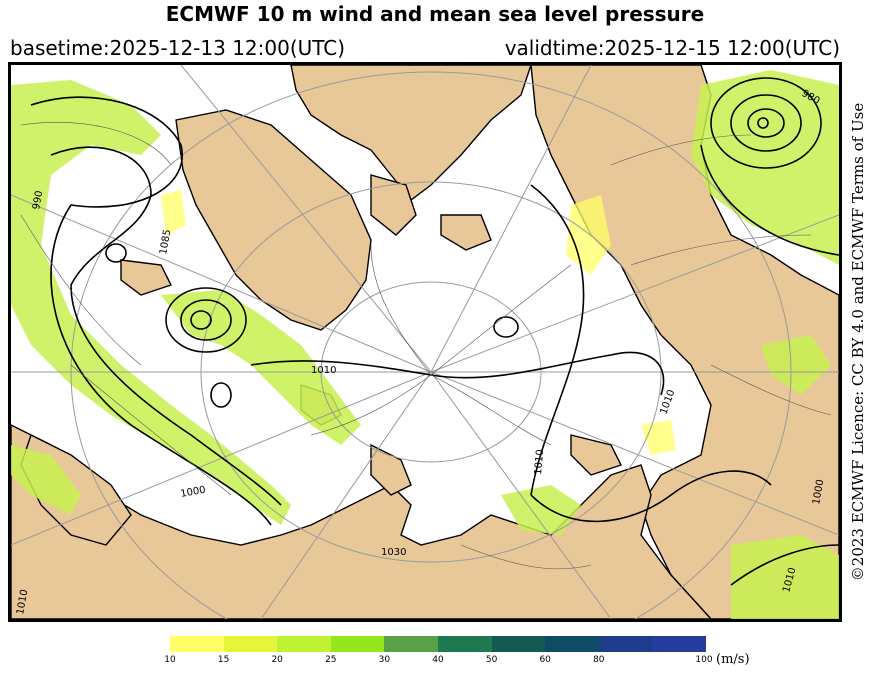  What do you see at coordinates (818, 492) in the screenshot?
I see `isobar-label-1000-b: 1000` at bounding box center [818, 492].